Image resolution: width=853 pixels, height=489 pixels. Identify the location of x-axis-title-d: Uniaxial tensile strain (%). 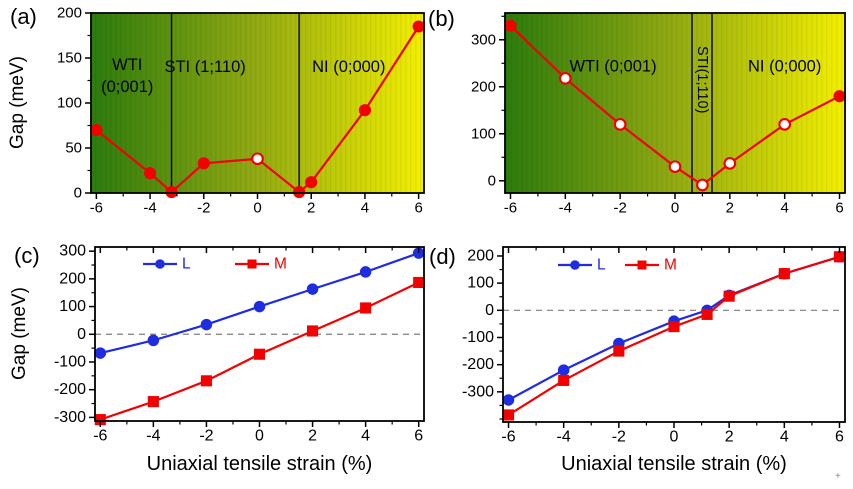
(674, 464).